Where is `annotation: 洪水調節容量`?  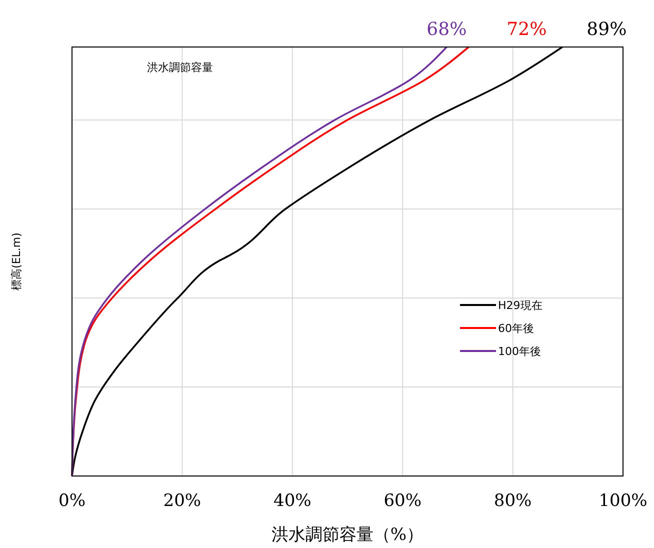
annotation: 洪水調節容量 is located at coordinates (180, 67).